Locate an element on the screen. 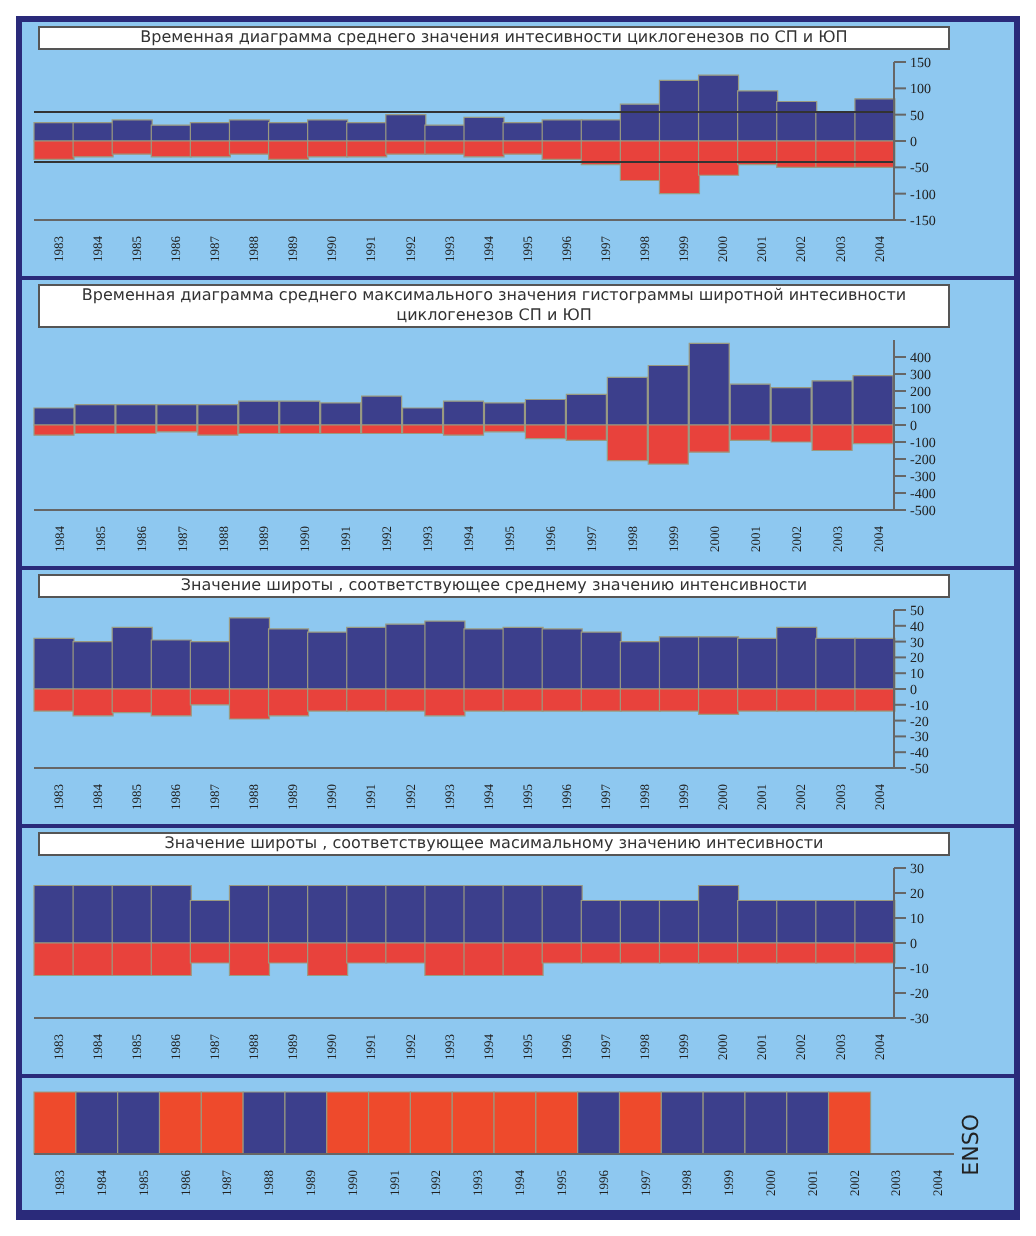 The height and width of the screenshot is (1236, 1036). y-axis-title: ENSO is located at coordinates (971, 1144).